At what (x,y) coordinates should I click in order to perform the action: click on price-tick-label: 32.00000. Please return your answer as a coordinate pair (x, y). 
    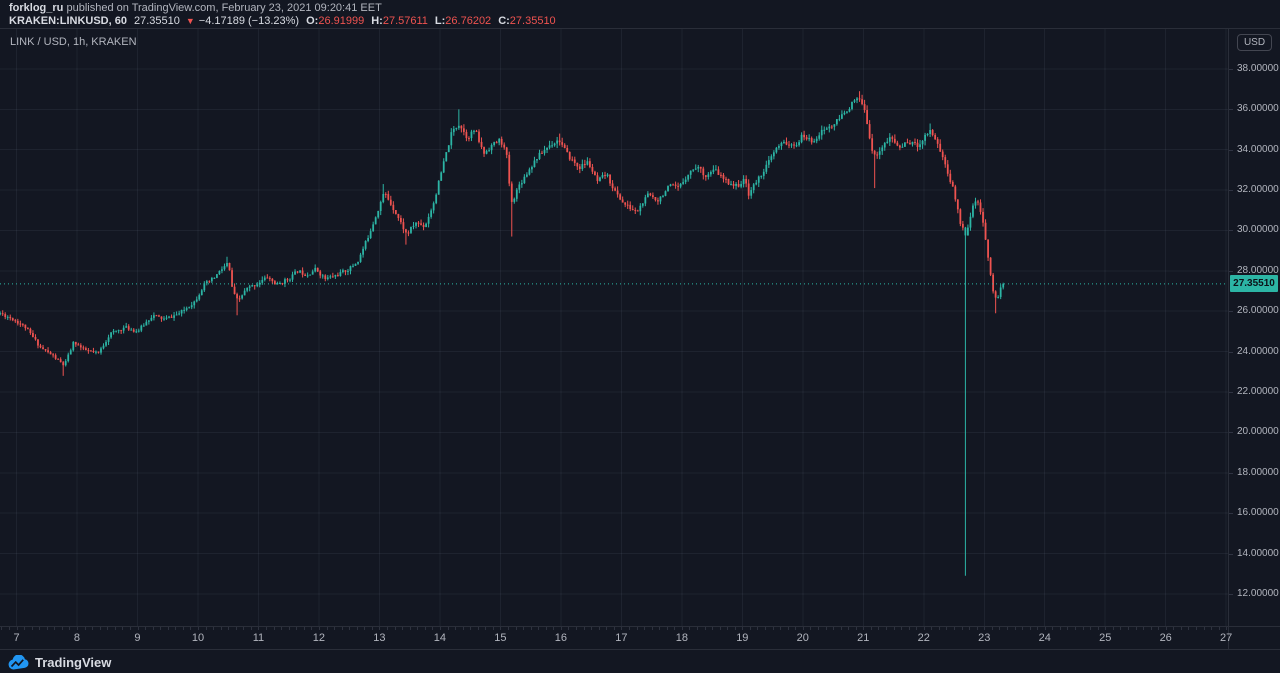
    Looking at the image, I should click on (1258, 190).